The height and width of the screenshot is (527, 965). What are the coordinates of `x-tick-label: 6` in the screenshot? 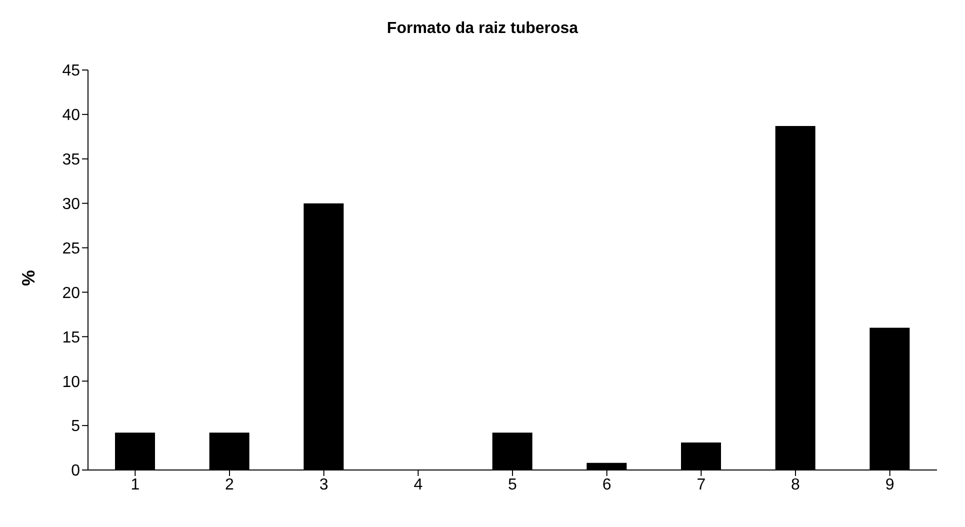 It's located at (607, 485).